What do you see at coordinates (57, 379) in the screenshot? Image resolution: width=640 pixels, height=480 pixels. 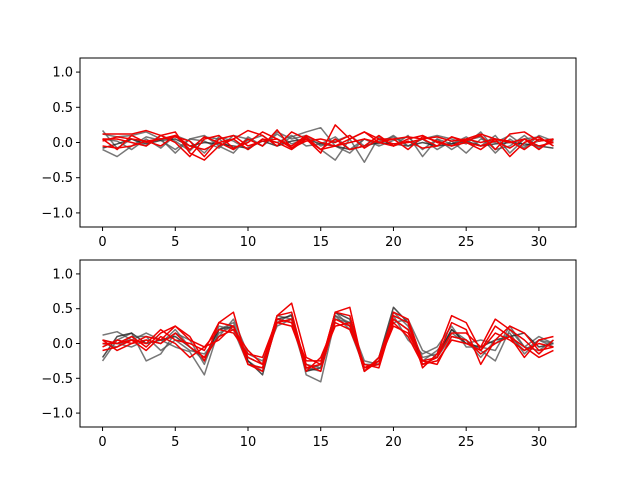 I see `subplot-2-y-tick-label-1: −0.5` at bounding box center [57, 379].